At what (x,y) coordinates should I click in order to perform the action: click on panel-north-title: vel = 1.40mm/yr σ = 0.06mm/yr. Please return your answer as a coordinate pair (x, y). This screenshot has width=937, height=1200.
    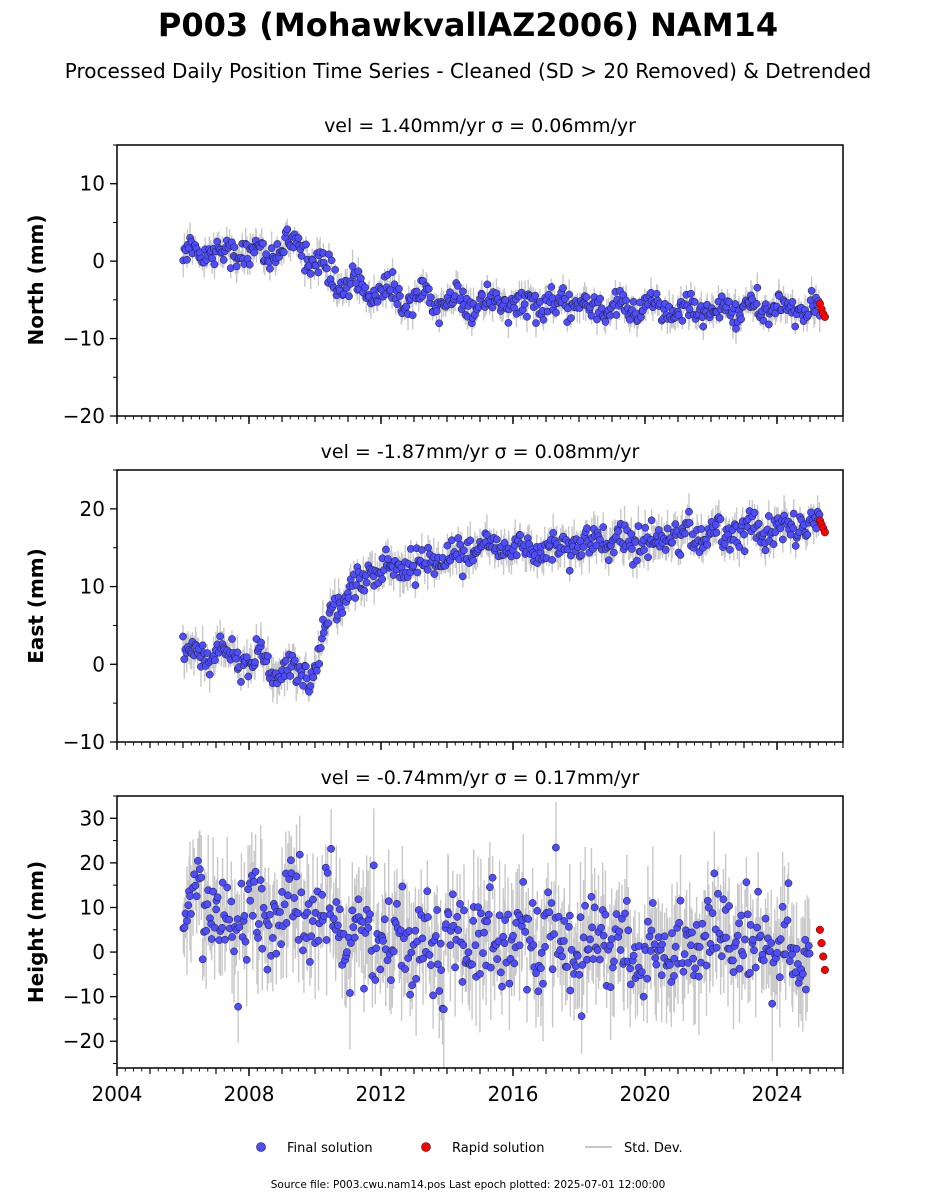
    Looking at the image, I should click on (480, 126).